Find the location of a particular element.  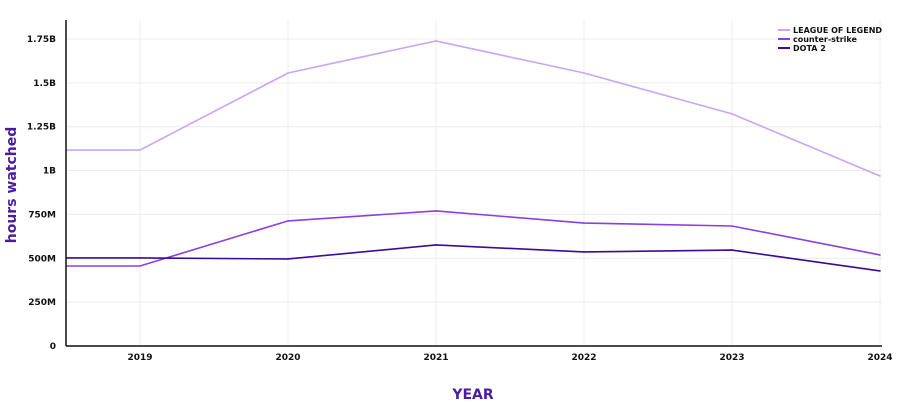

x-tick-label: 2020 is located at coordinates (287, 358).